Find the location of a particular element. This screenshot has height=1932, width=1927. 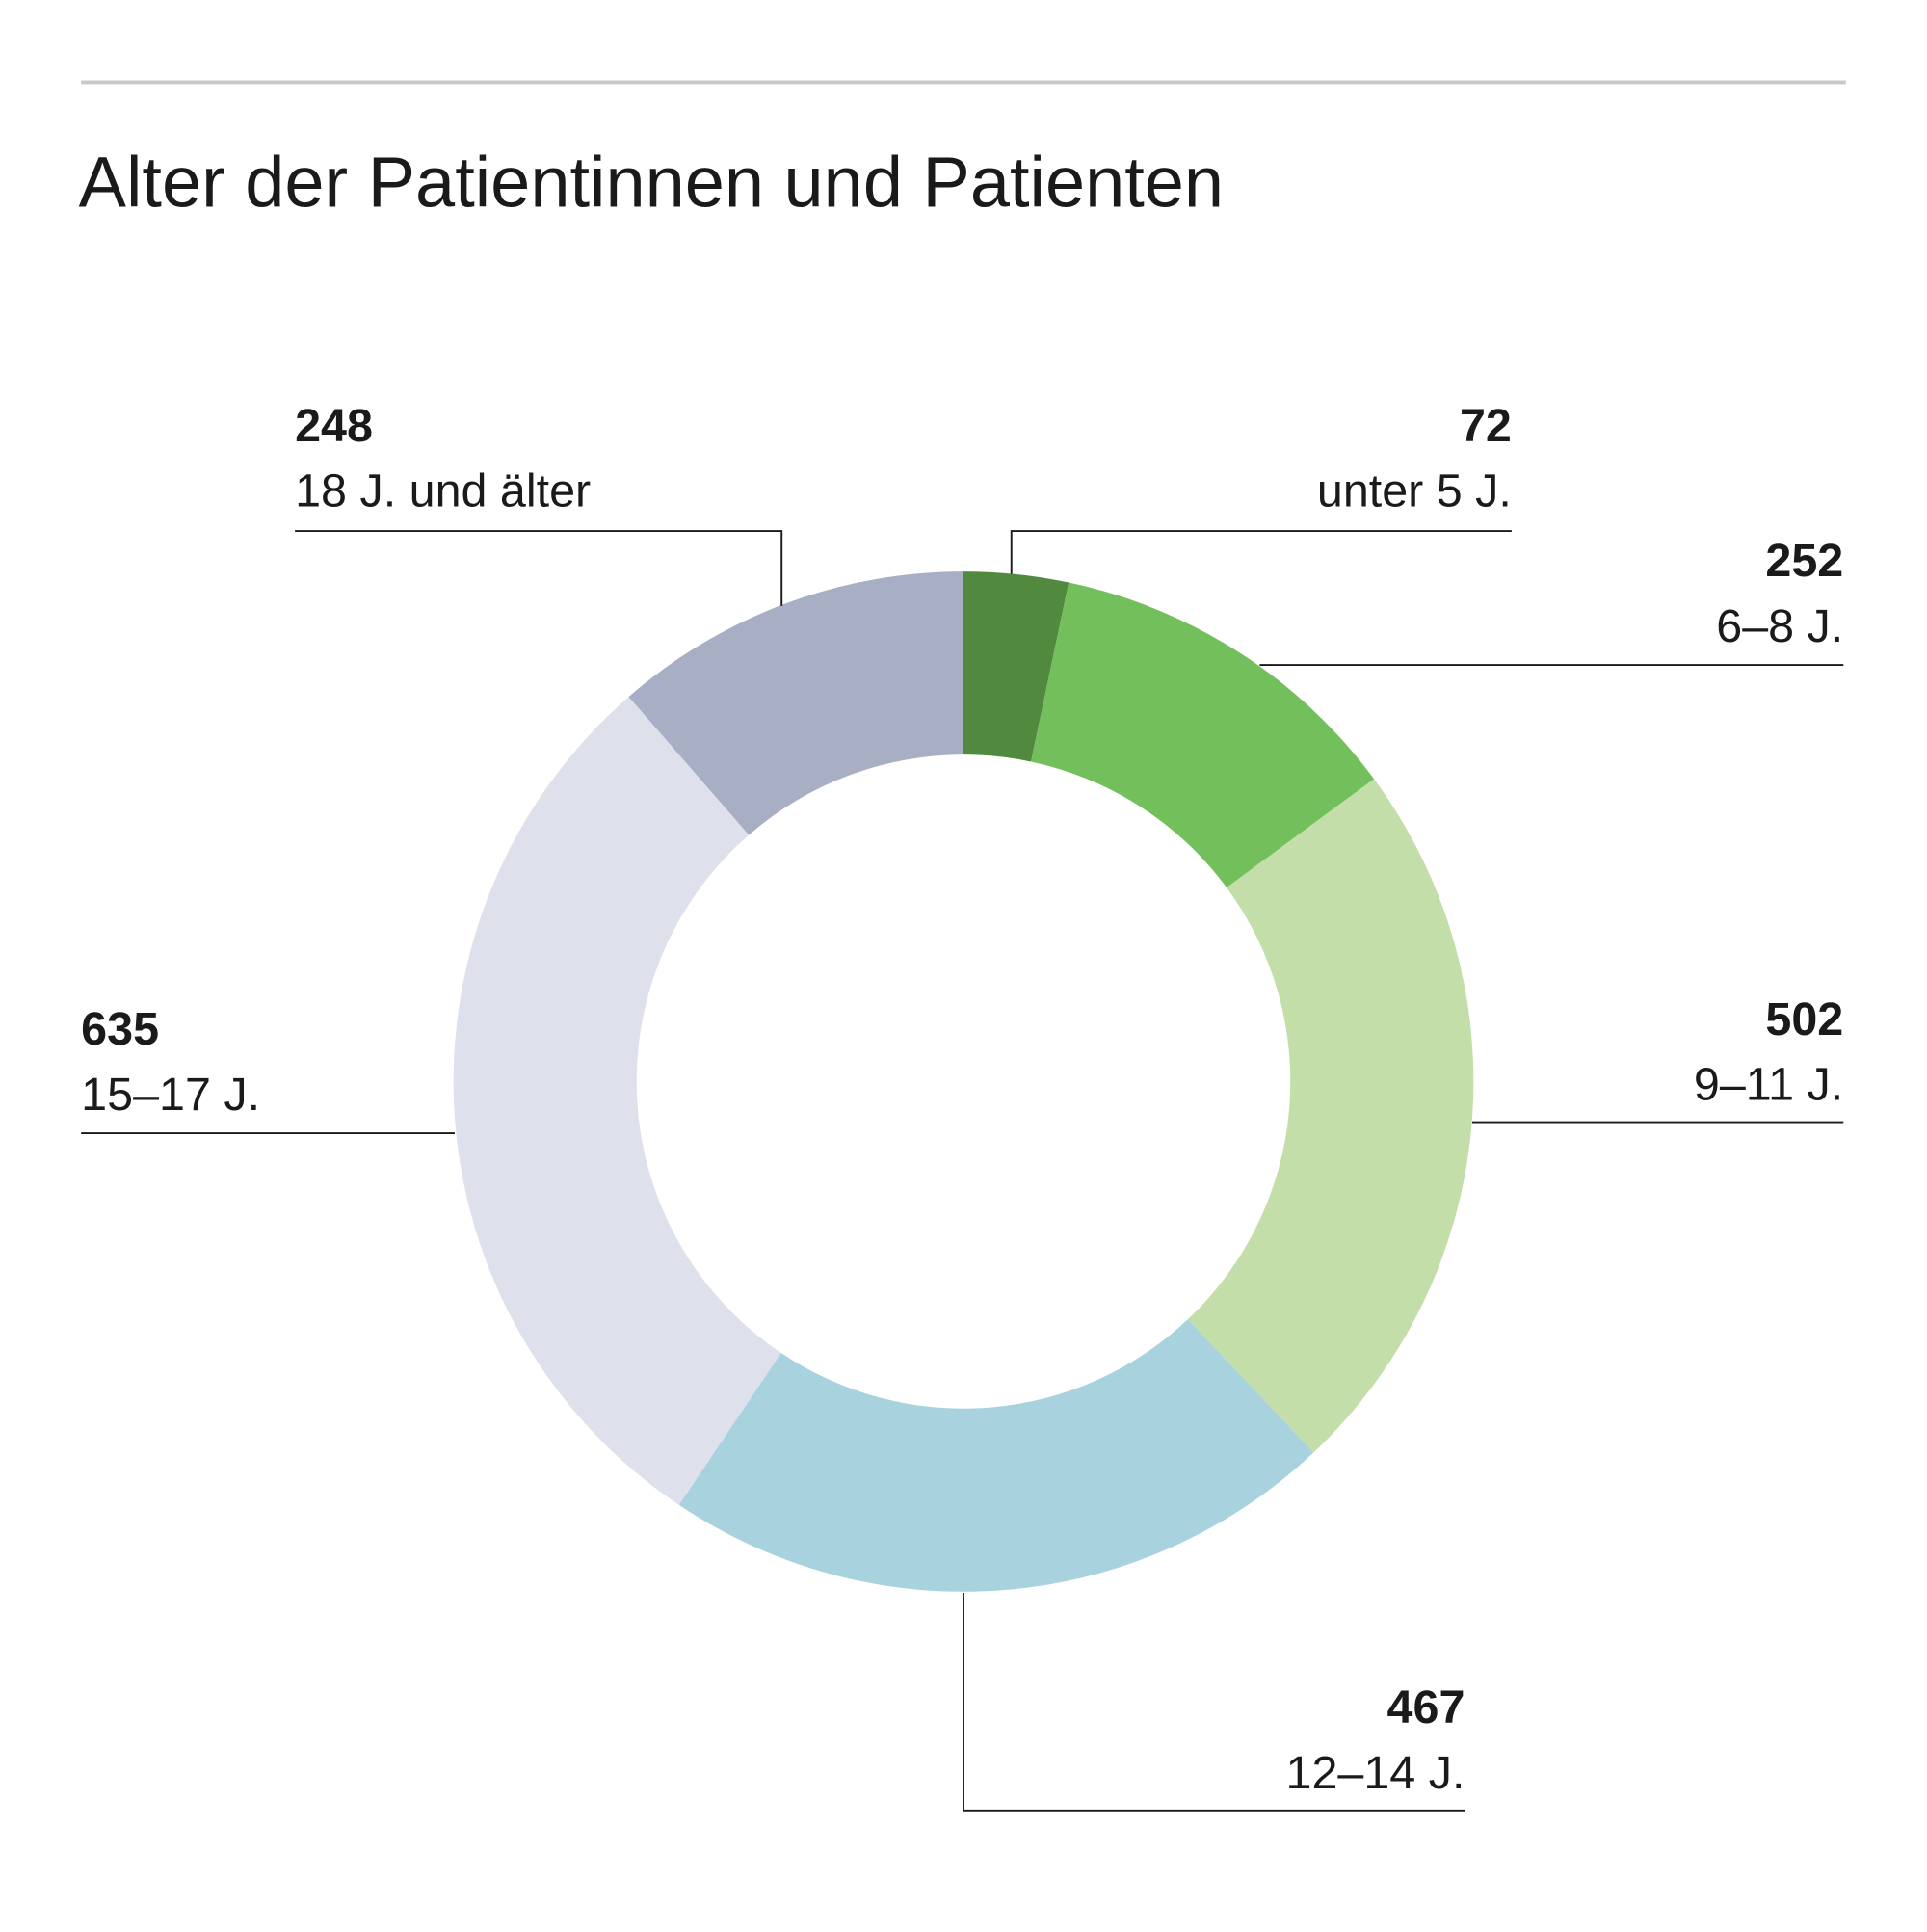

category-label: 15–17 J. is located at coordinates (170, 1095).